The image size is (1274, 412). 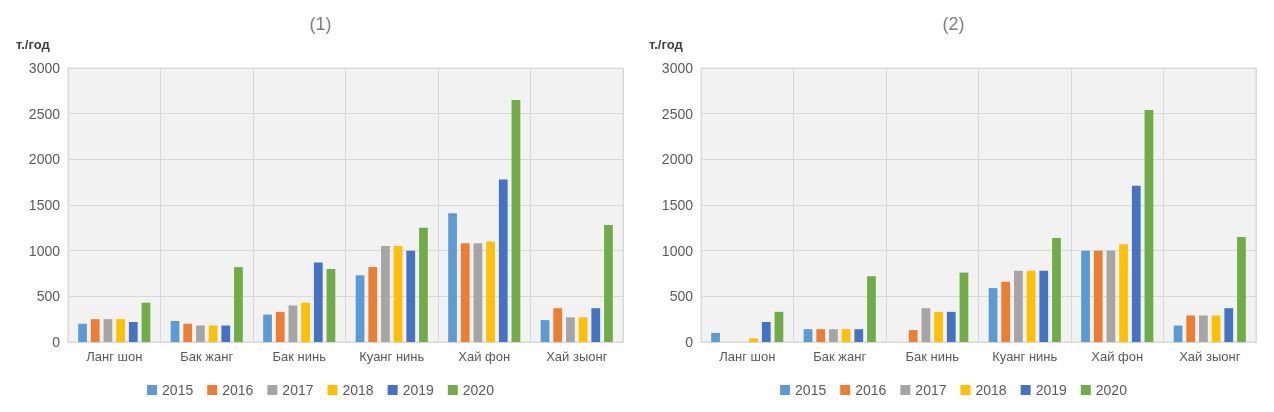 What do you see at coordinates (320, 24) in the screenshot?
I see `chart-title: (1)` at bounding box center [320, 24].